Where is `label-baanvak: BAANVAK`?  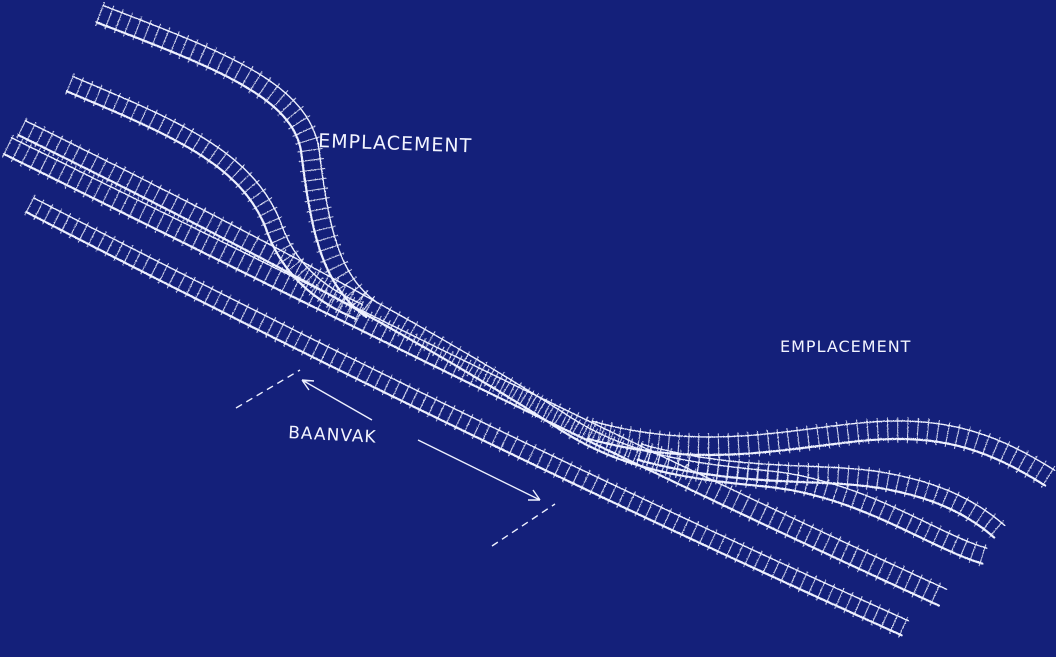 label-baanvak: BAANVAK is located at coordinates (332, 435).